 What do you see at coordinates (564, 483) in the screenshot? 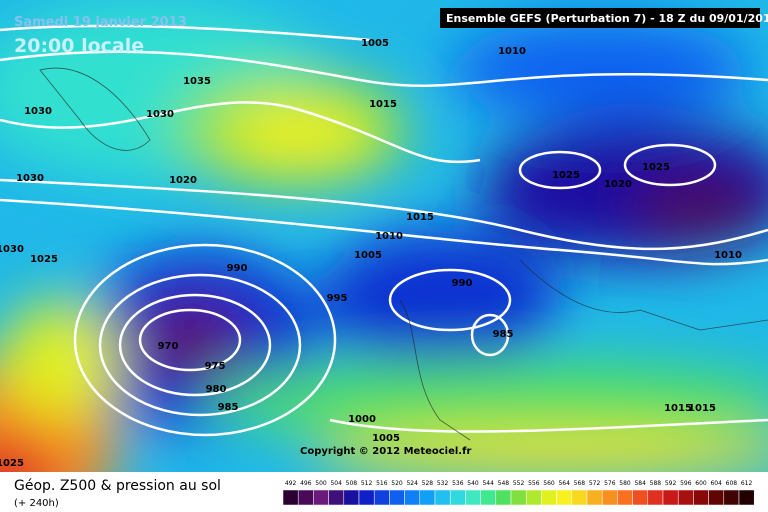
I see `scale-label: 564` at bounding box center [564, 483].